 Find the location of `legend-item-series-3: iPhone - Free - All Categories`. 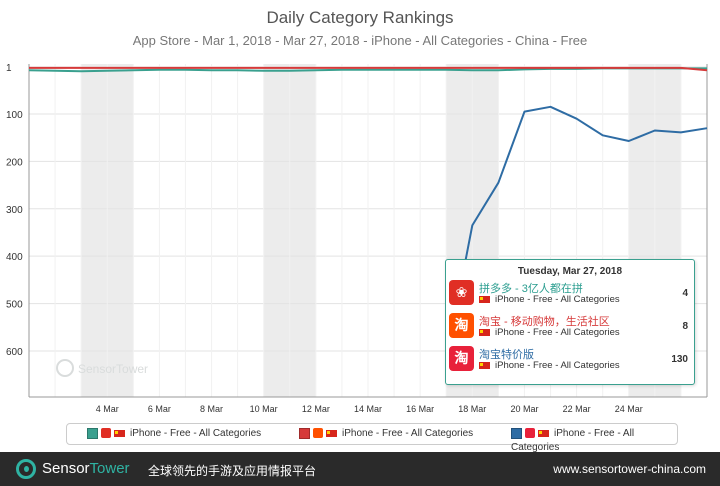

legend-item-series-3: iPhone - Free - All Categories is located at coordinates (594, 440).